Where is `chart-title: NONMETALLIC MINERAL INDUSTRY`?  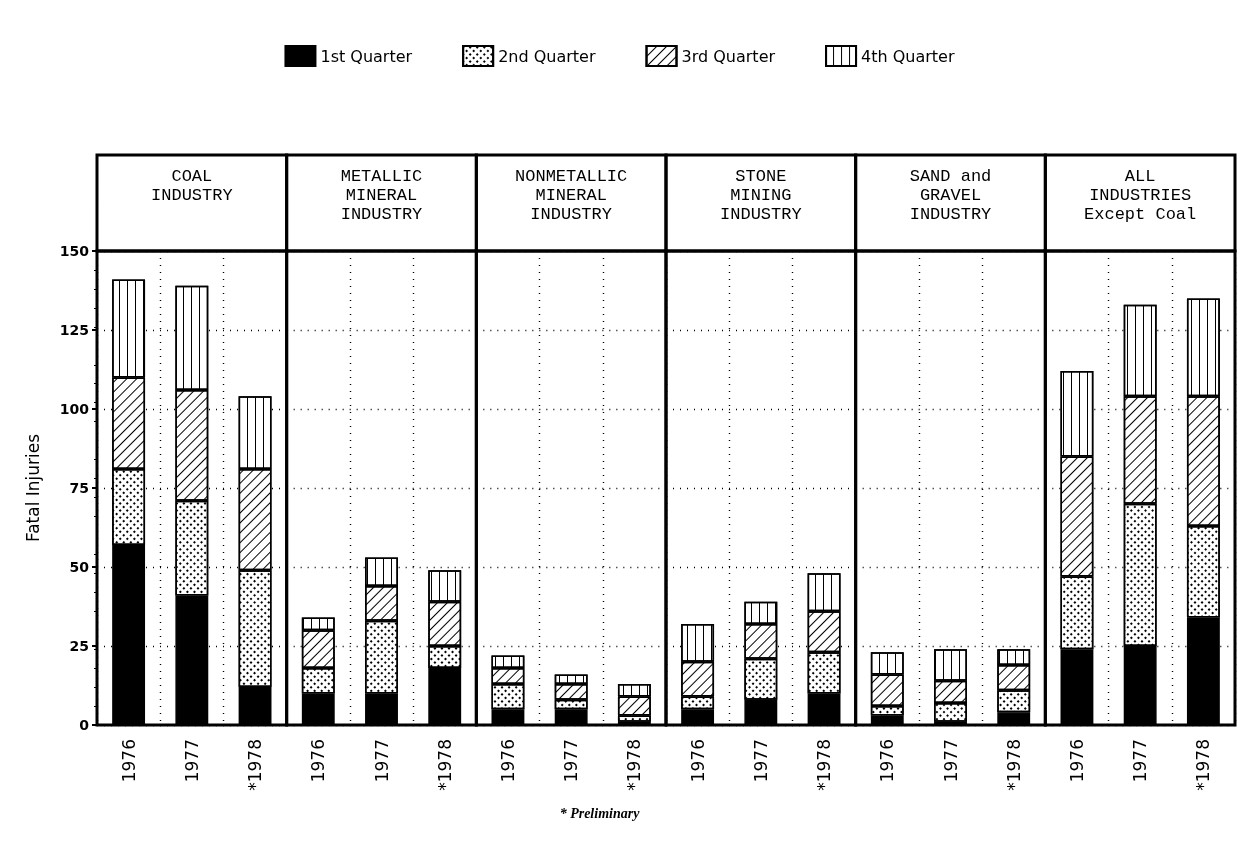
chart-title: NONMETALLIC MINERAL INDUSTRY is located at coordinates (571, 195).